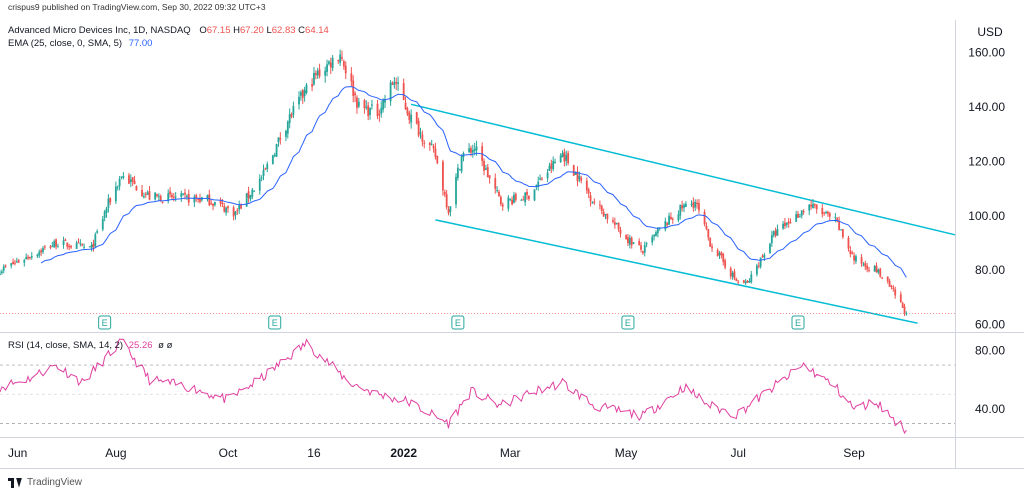 This screenshot has height=495, width=1024. What do you see at coordinates (45, 482) in the screenshot?
I see `tradingview-footer: TradingView` at bounding box center [45, 482].